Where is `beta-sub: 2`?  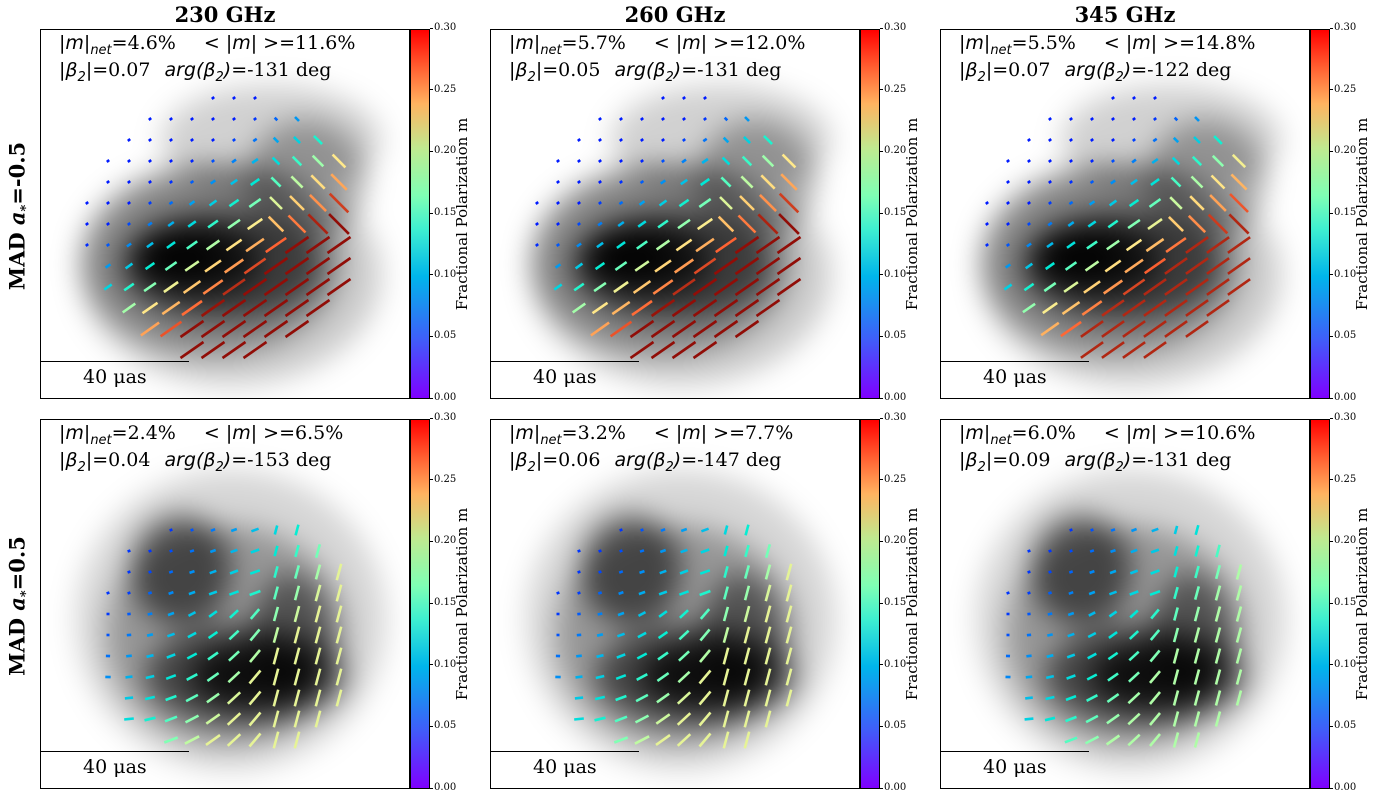 beta-sub: 2 is located at coordinates (982, 467).